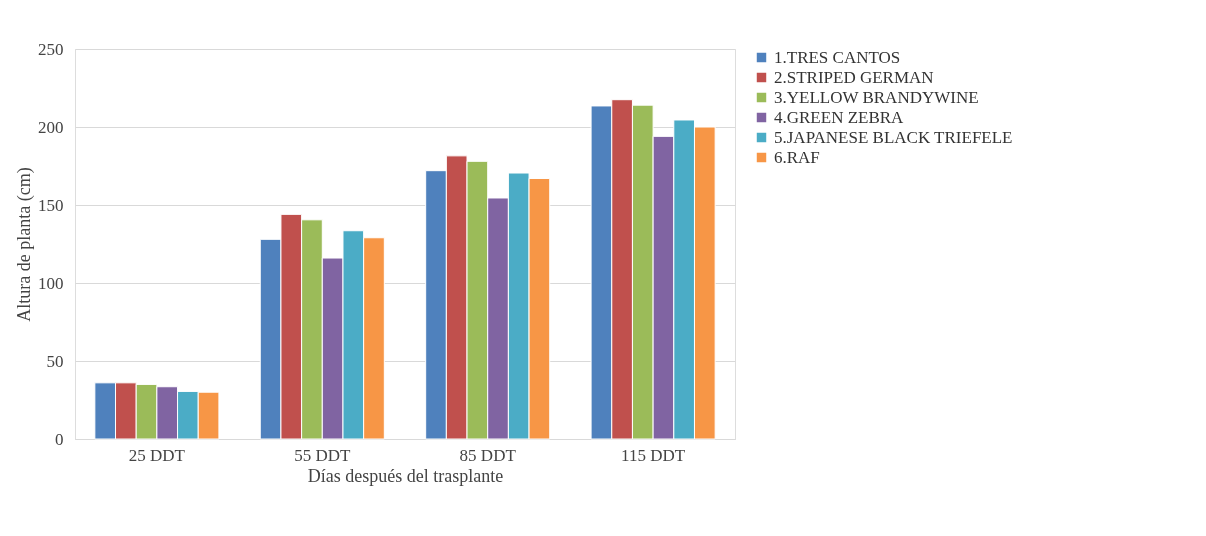  Describe the element at coordinates (839, 117) in the screenshot. I see `legend-label: 4.GREEN ZEBRA` at that location.